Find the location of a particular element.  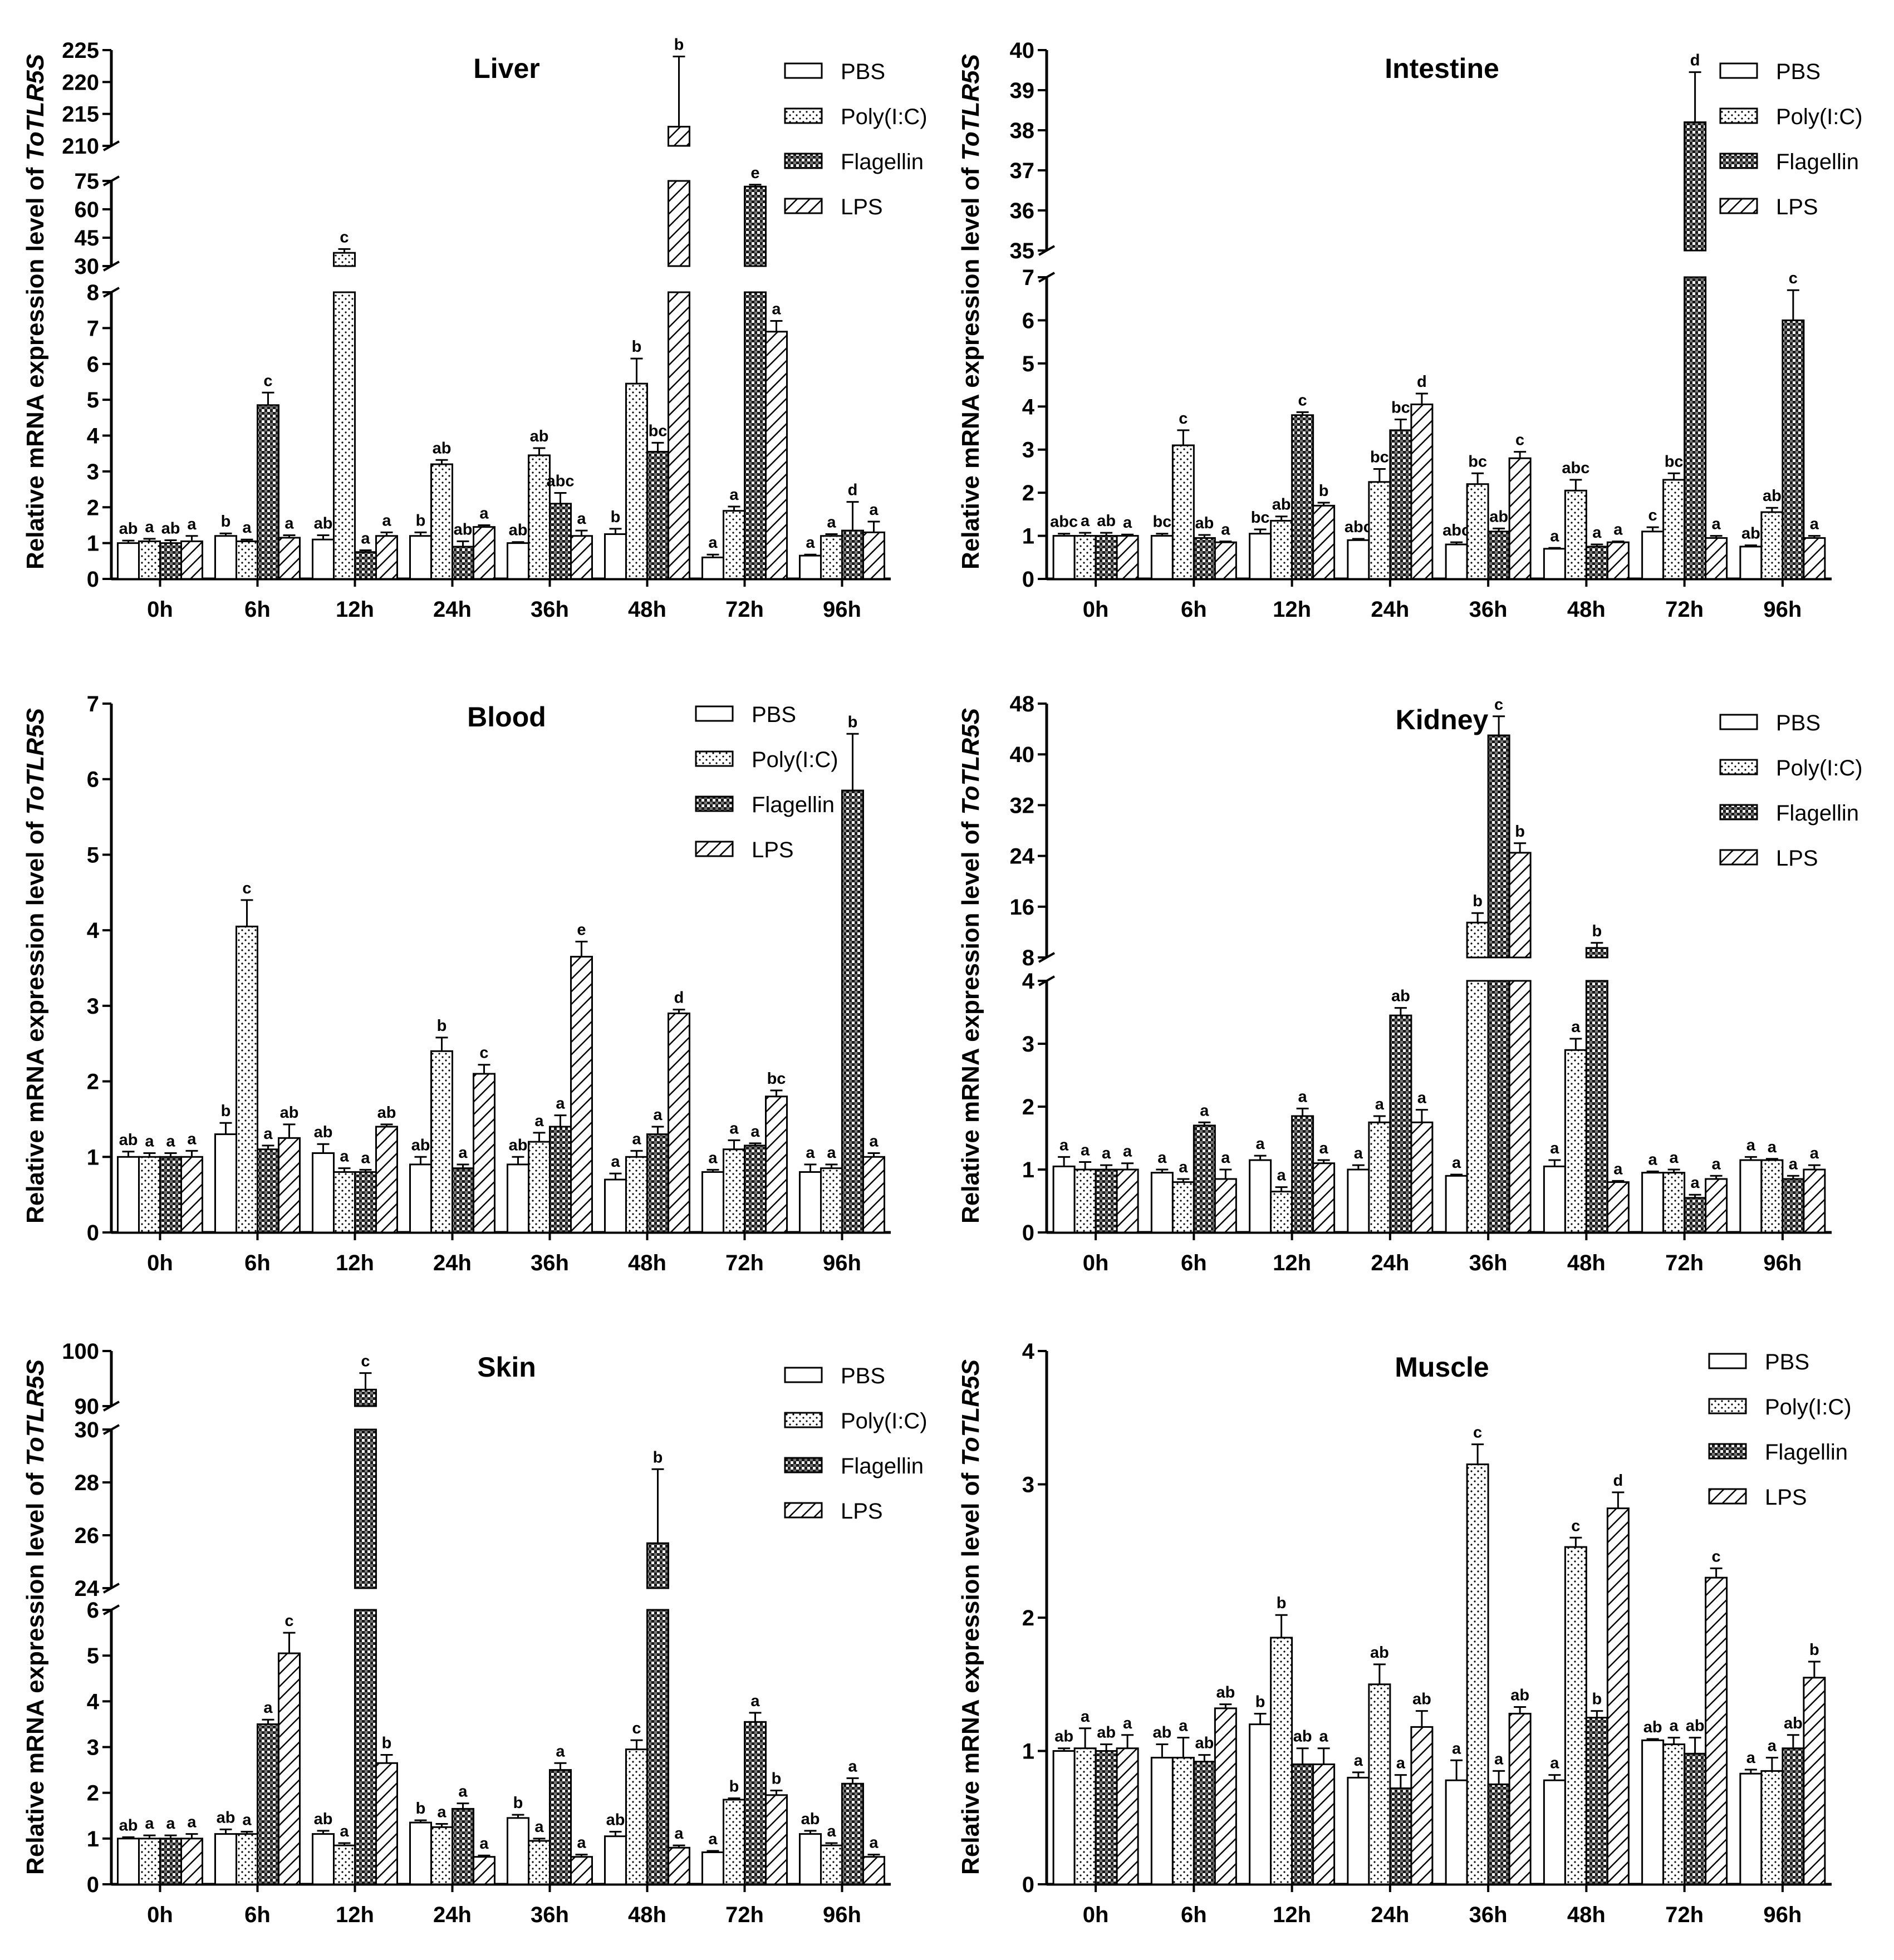

x-tick-label: 12h is located at coordinates (1292, 1915).